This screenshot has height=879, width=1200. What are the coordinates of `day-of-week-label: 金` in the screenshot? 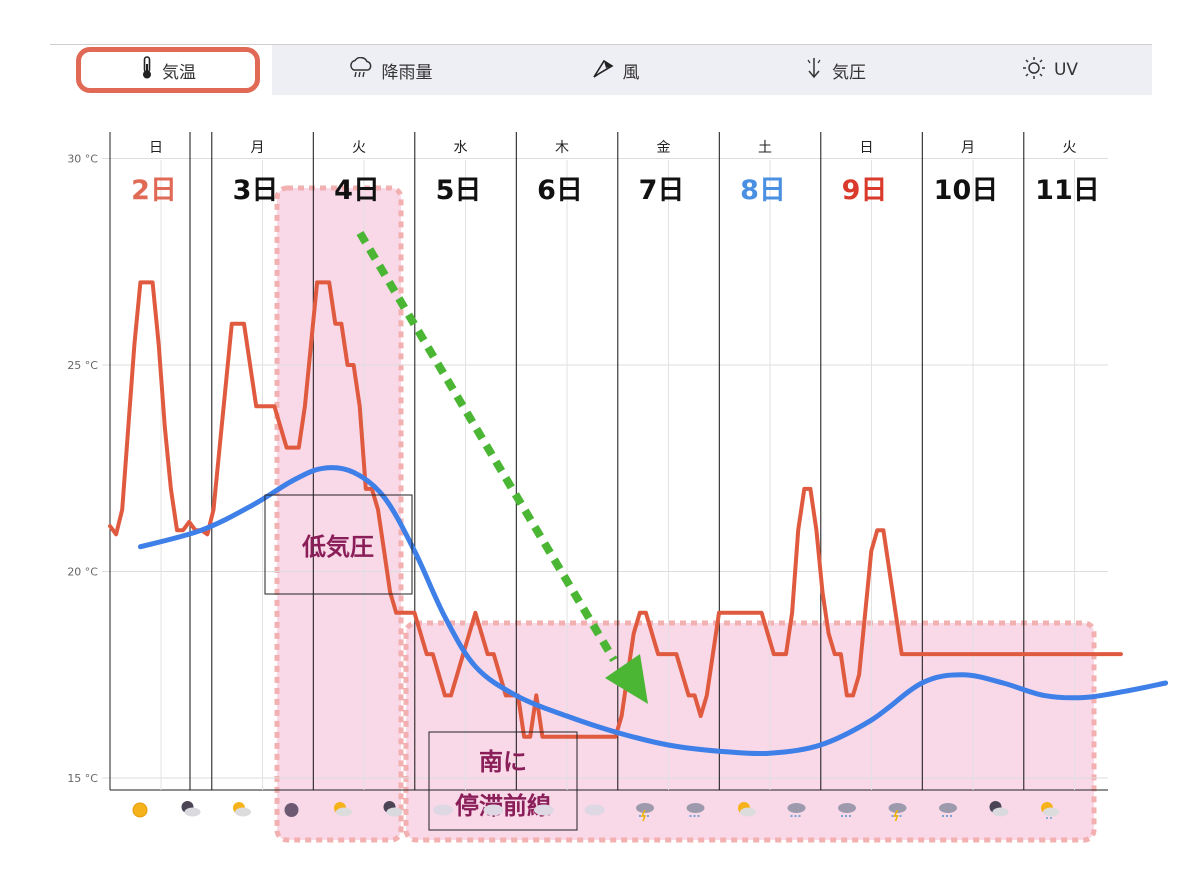 It's located at (663, 148).